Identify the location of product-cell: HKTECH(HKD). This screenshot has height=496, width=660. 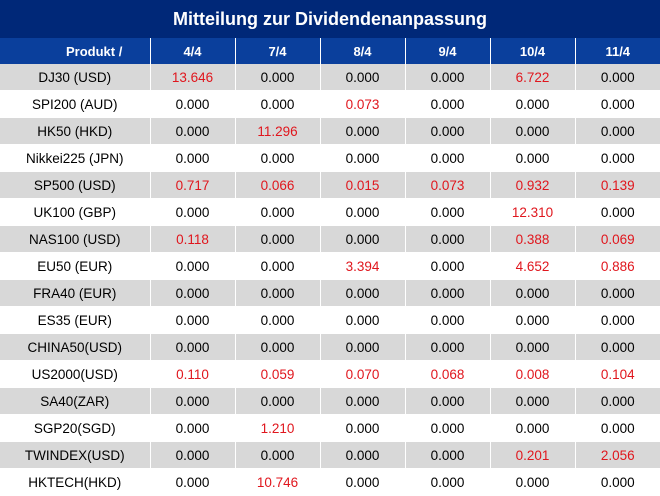
(75, 482).